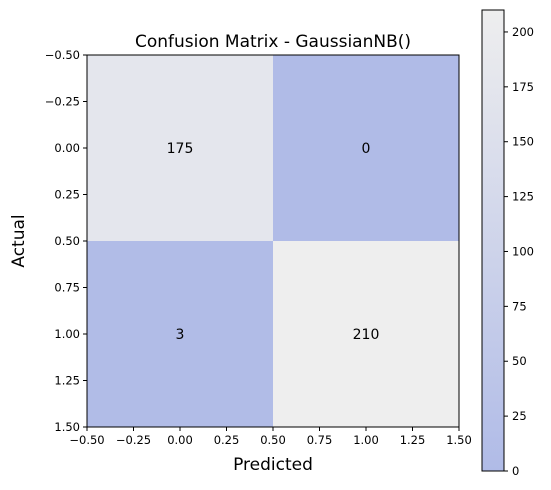 This screenshot has width=551, height=490. Describe the element at coordinates (67, 334) in the screenshot. I see `y-tick-label: 1.00` at that location.